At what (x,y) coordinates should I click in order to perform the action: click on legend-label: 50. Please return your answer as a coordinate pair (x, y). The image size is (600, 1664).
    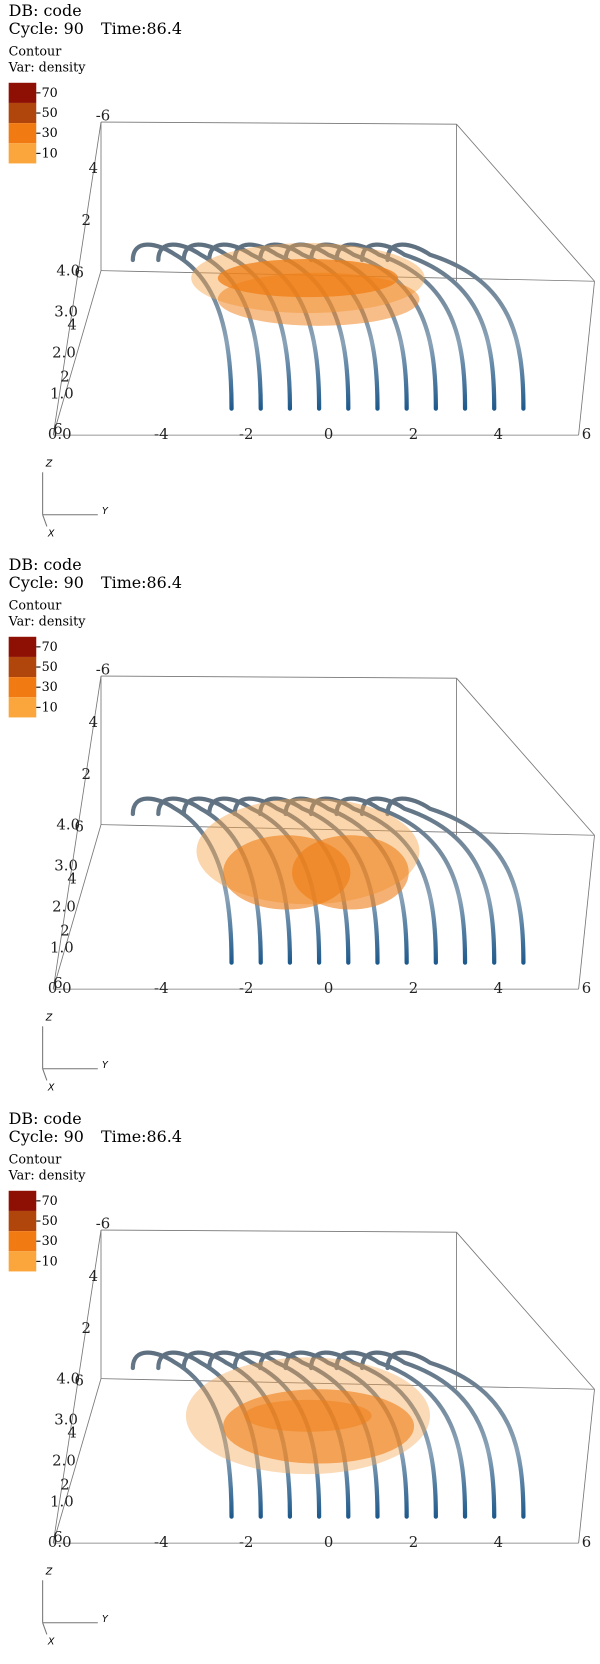
    Looking at the image, I should click on (50, 1221).